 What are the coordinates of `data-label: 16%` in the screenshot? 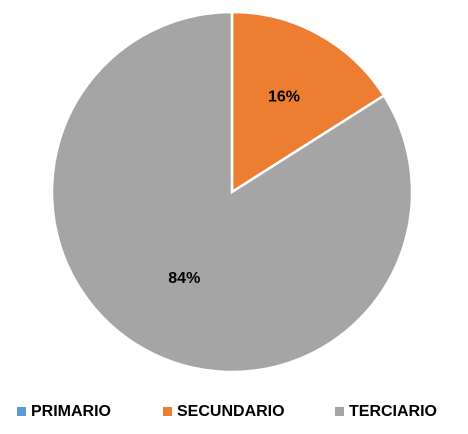 It's located at (284, 97).